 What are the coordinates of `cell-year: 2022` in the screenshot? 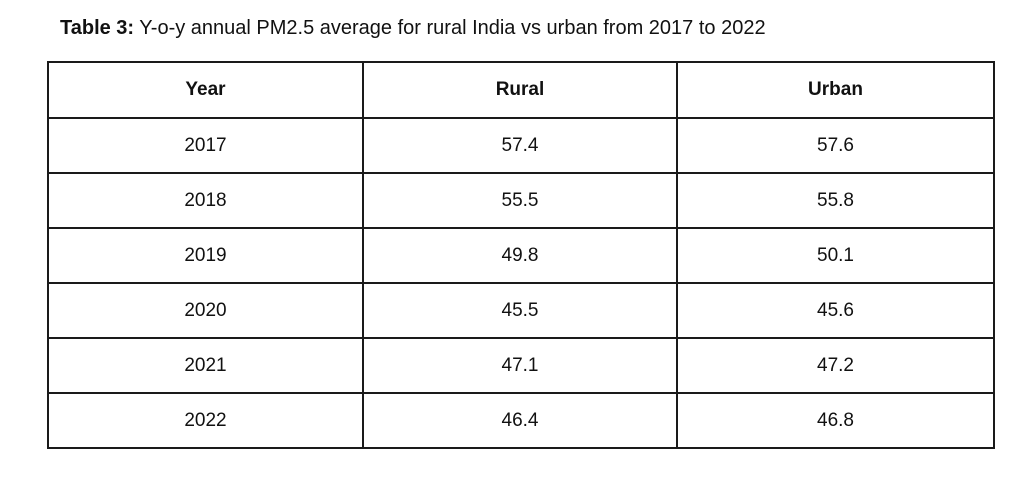 It's located at (205, 420).